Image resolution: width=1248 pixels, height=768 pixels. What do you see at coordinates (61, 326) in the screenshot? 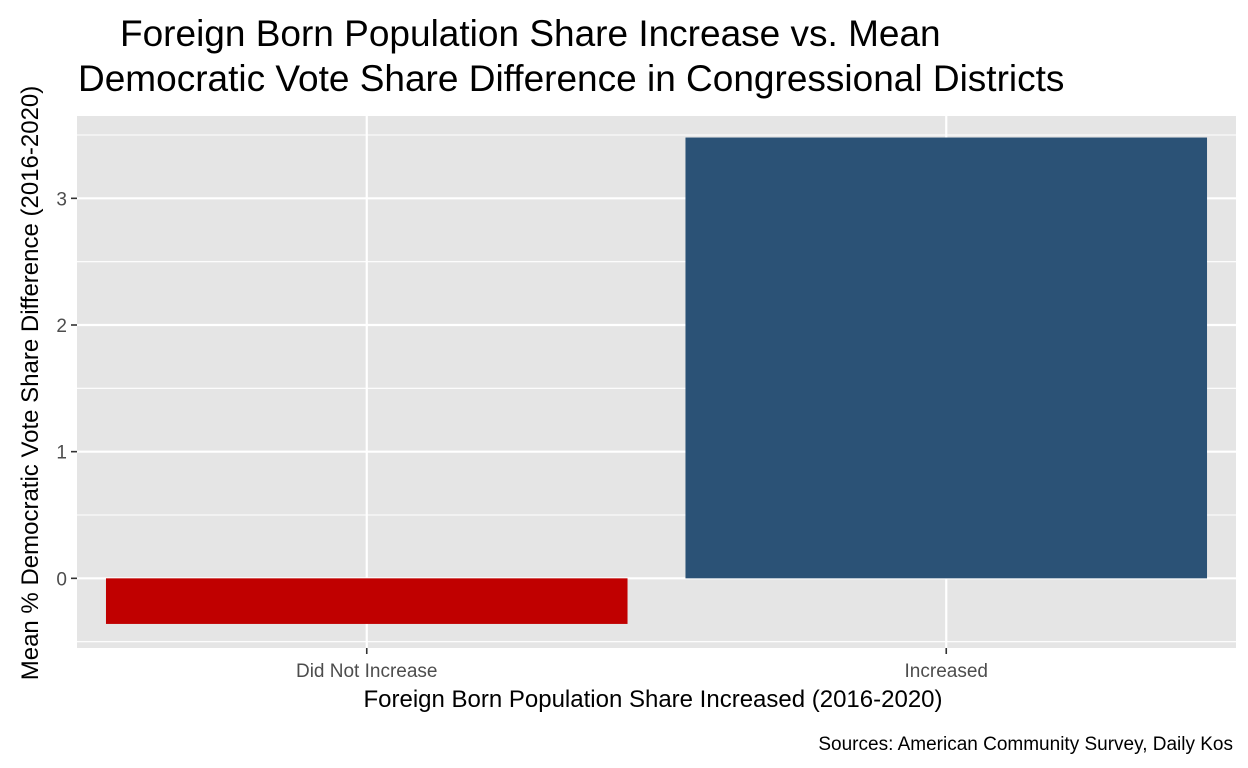
I see `y-tick-label: 2` at bounding box center [61, 326].